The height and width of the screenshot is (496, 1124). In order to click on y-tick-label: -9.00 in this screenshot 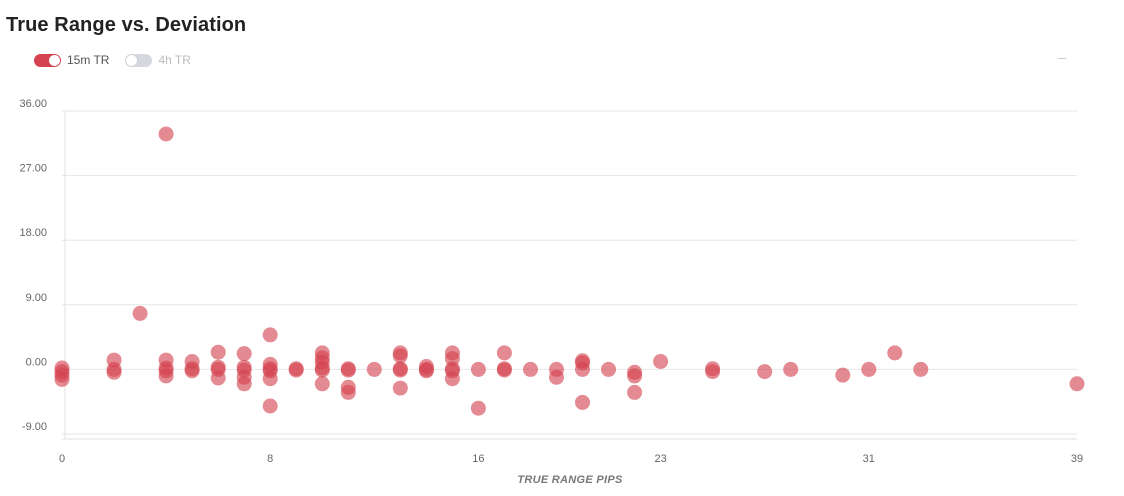, I will do `click(34, 427)`.